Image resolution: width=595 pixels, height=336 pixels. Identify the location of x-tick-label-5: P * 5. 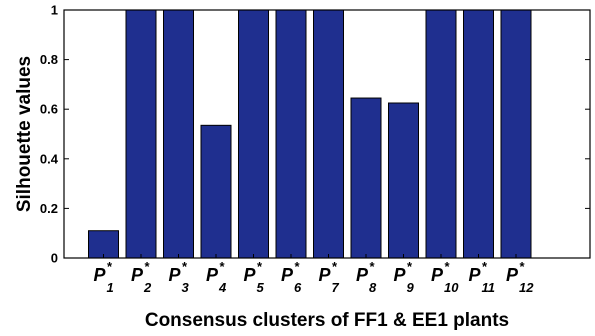
(253, 277).